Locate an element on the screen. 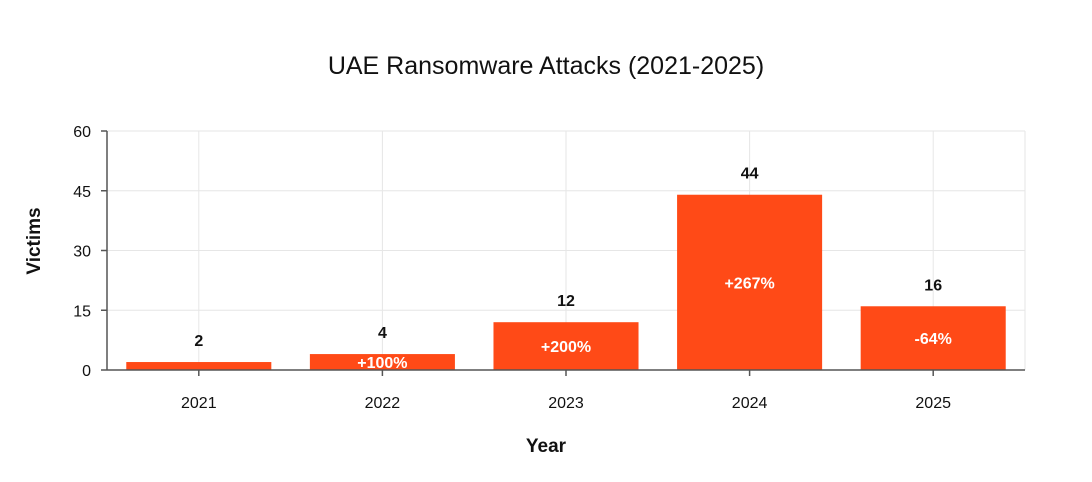 This screenshot has height=482, width=1092. y-axis-ticks: 0 15 30 45 60 is located at coordinates (90, 252).